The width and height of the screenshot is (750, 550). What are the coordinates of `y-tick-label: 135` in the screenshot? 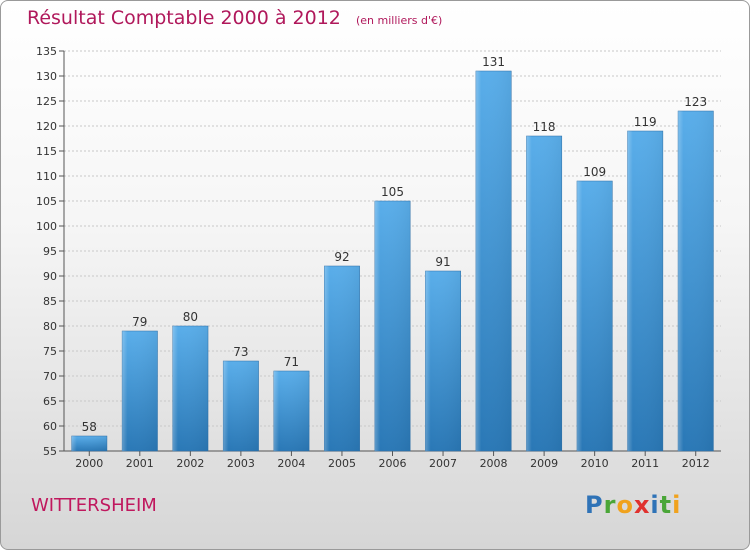 It's located at (46, 51).